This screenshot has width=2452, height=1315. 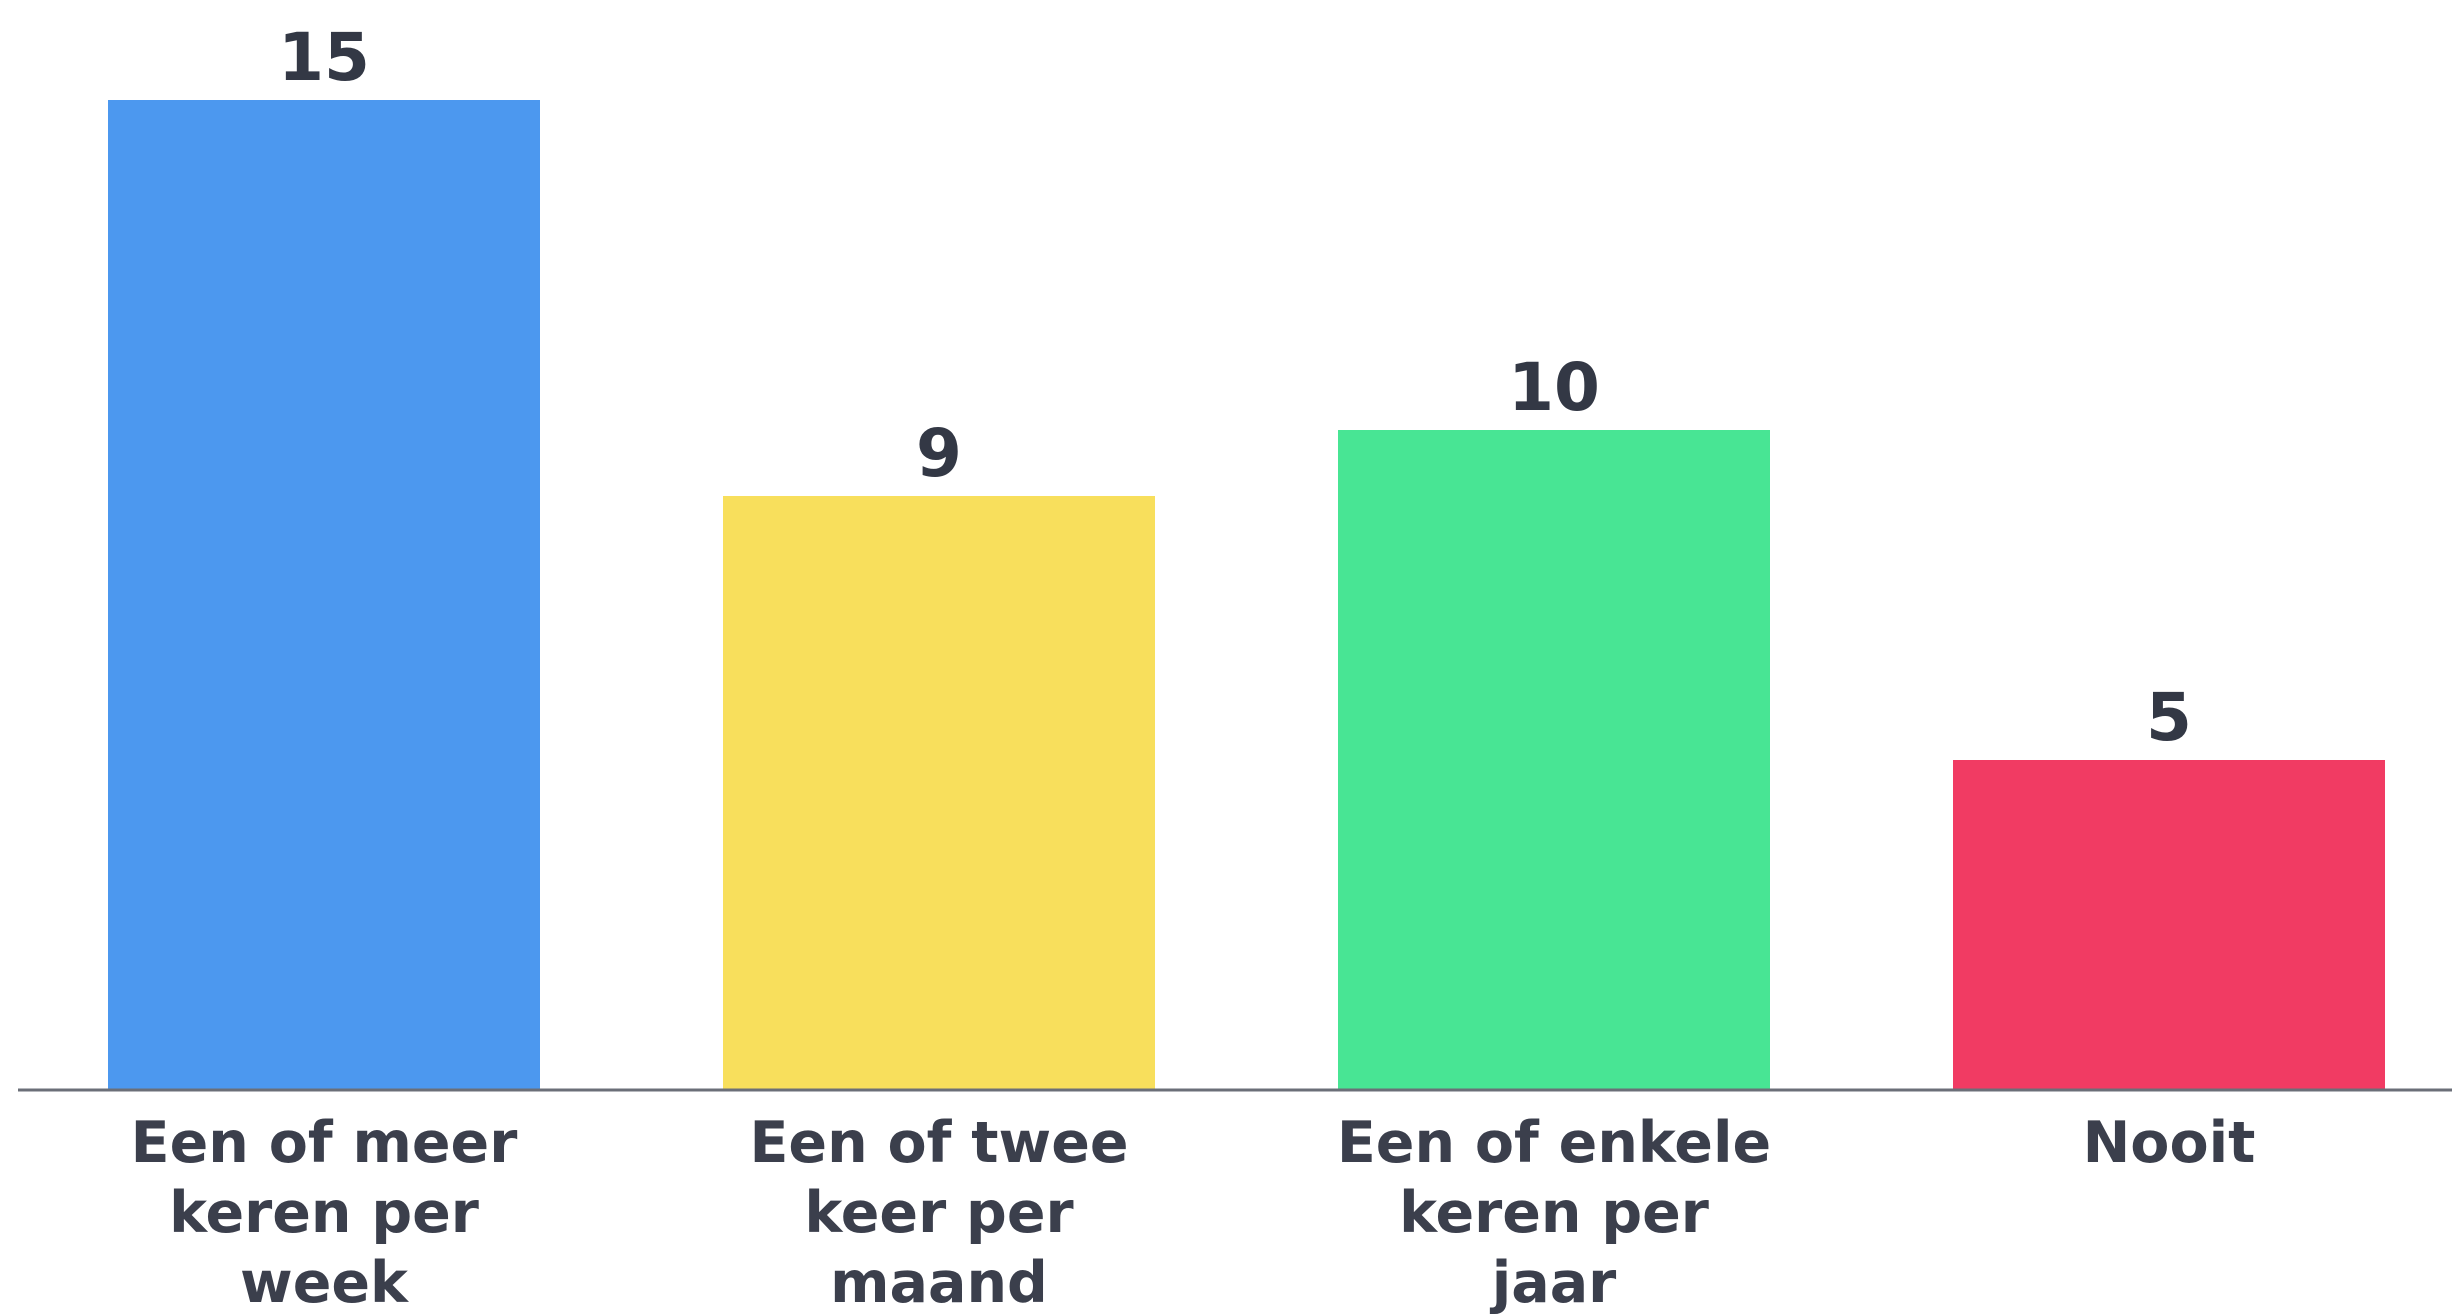 I want to click on value-label-1: 15, so click(x=324, y=57).